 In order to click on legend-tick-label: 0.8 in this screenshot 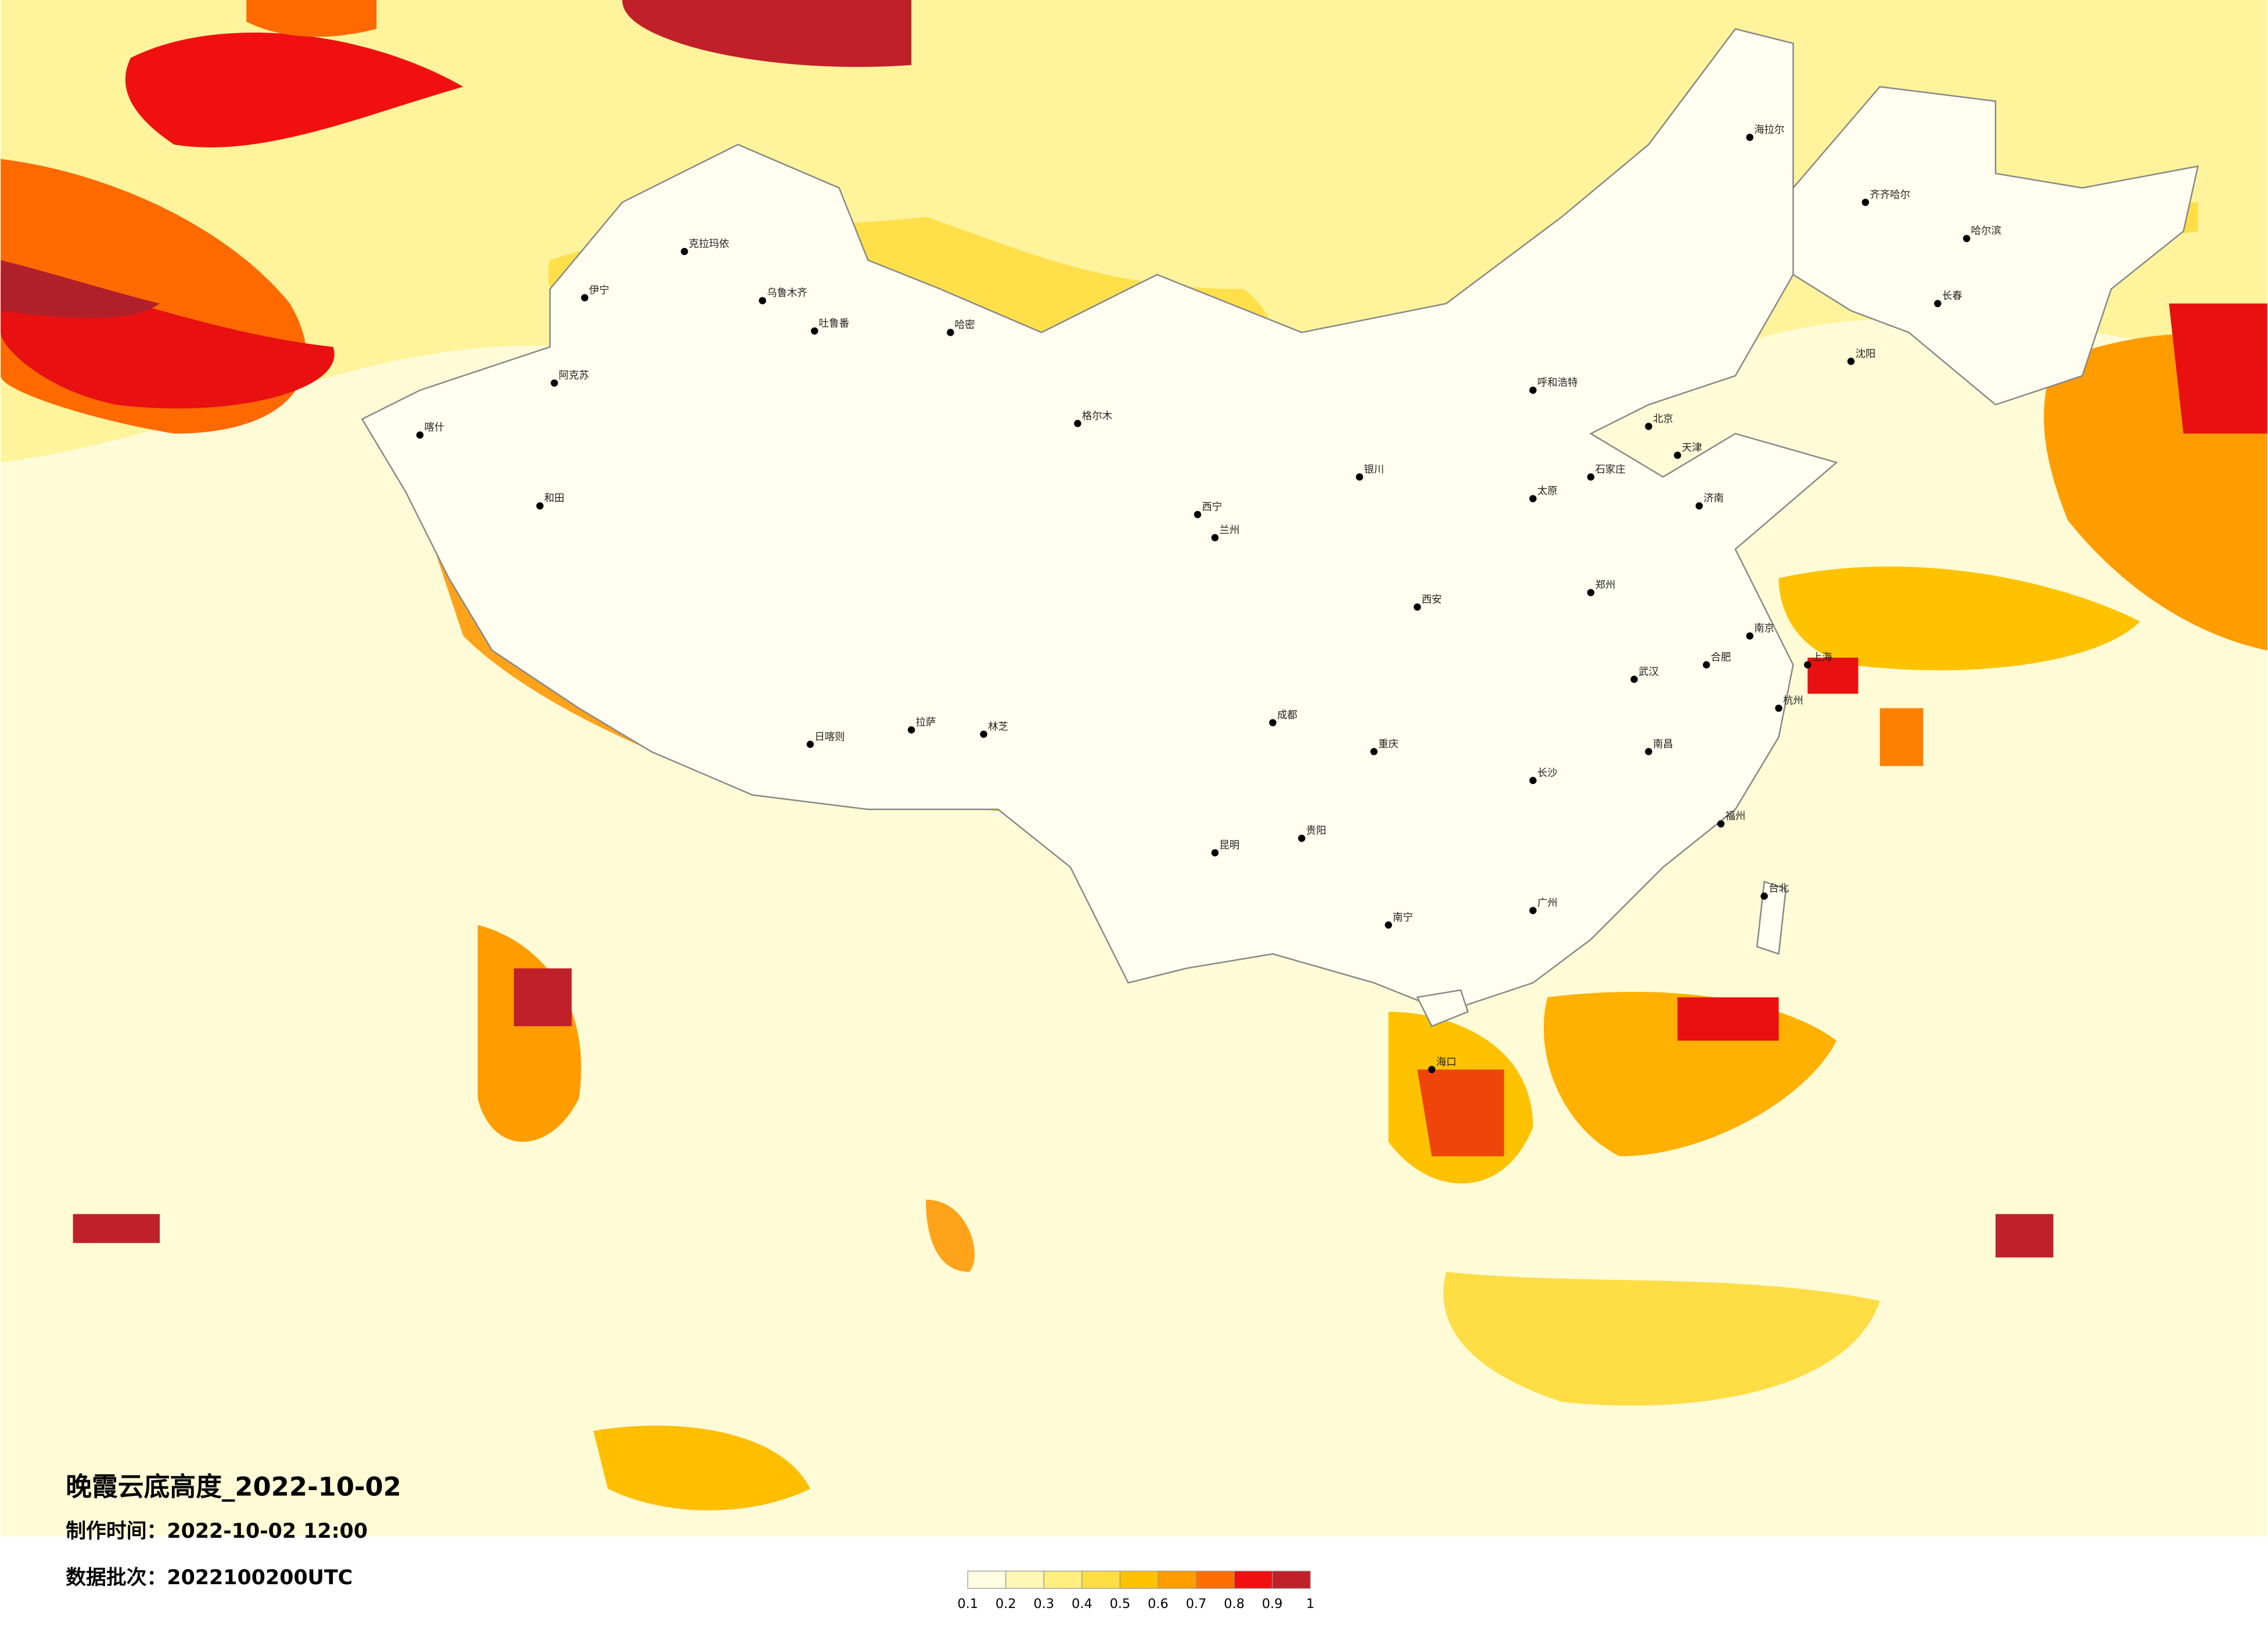, I will do `click(1234, 1603)`.